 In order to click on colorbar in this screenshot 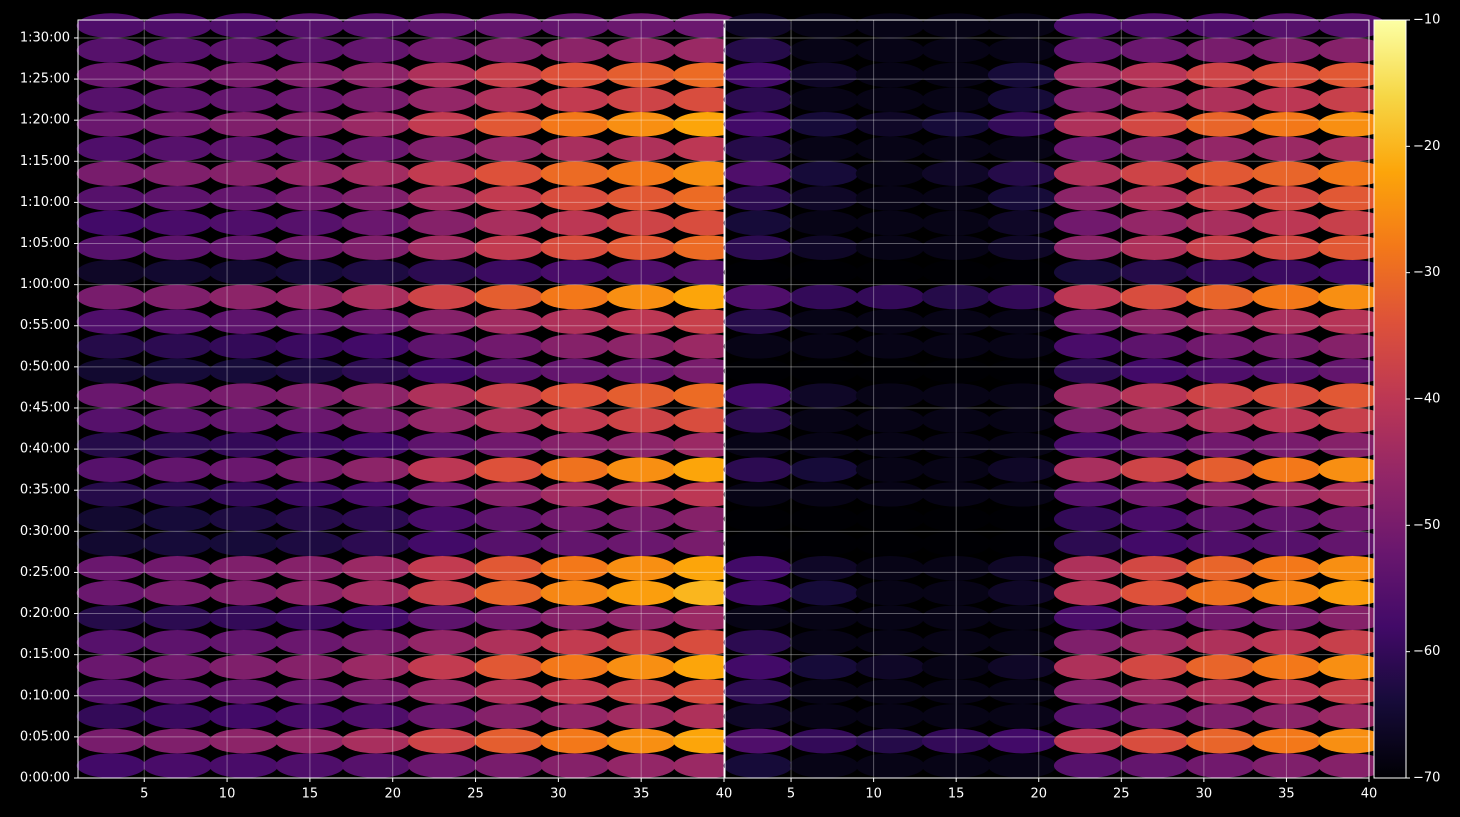, I will do `click(1390, 399)`.